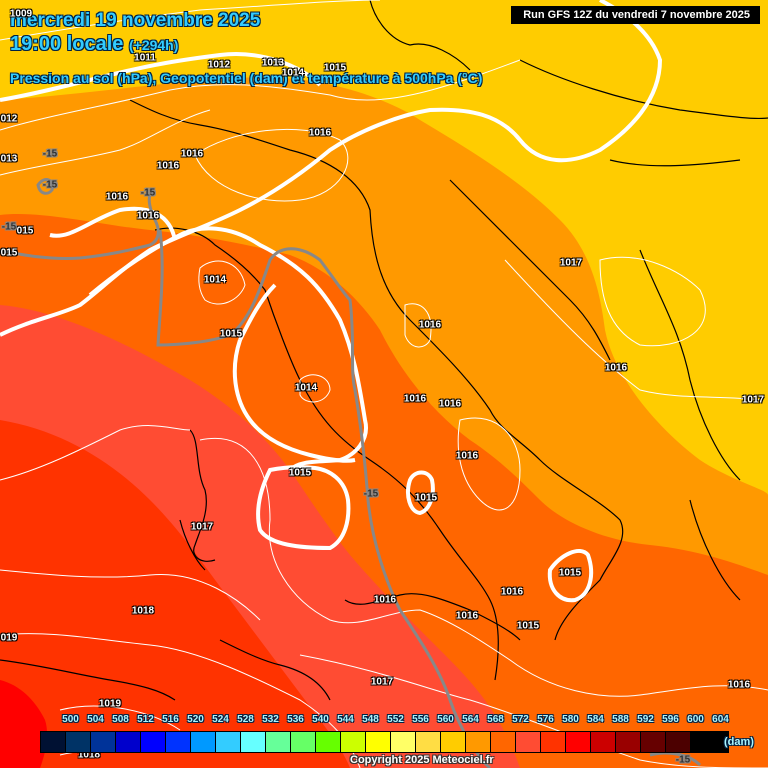 The image size is (768, 768). What do you see at coordinates (320, 719) in the screenshot?
I see `legend-tick: 540` at bounding box center [320, 719].